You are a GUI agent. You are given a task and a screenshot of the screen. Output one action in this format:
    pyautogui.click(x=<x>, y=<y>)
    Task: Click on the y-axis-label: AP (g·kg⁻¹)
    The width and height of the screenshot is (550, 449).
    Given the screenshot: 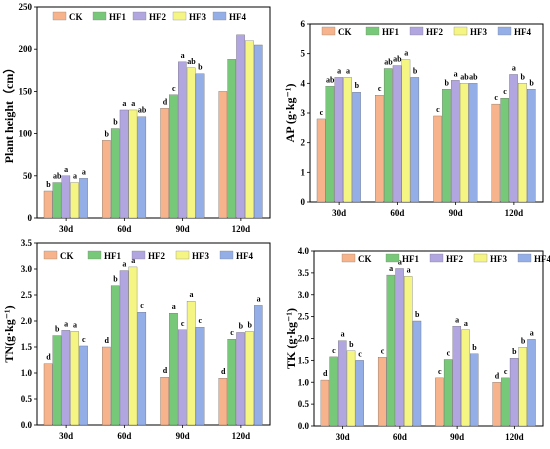 What is the action you would take?
    pyautogui.click(x=290, y=113)
    